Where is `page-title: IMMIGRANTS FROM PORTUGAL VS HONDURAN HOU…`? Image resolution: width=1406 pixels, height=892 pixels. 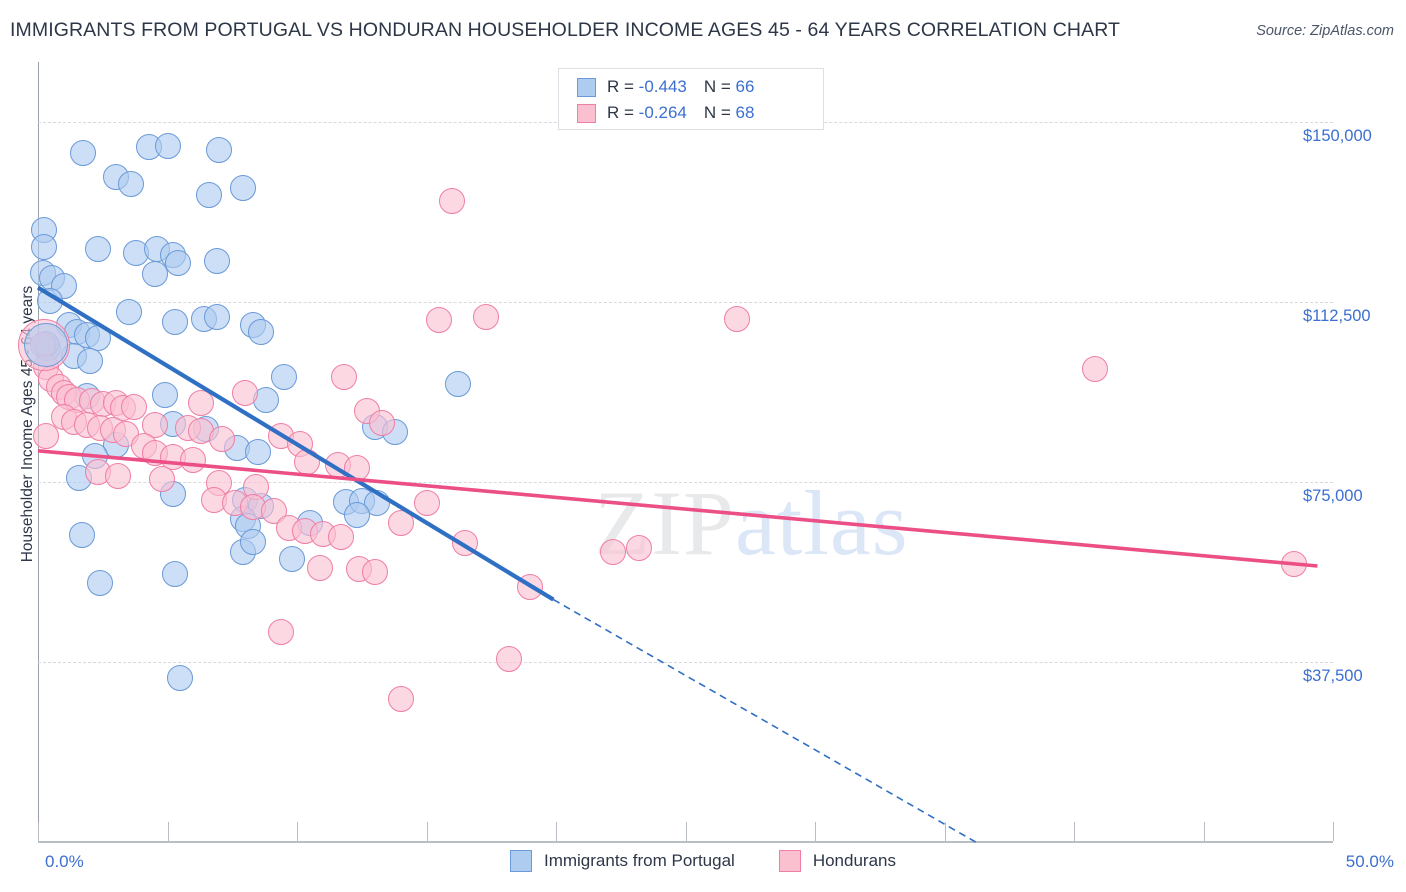 page-title: IMMIGRANTS FROM PORTUGAL VS HONDURAN HOU… is located at coordinates (565, 30).